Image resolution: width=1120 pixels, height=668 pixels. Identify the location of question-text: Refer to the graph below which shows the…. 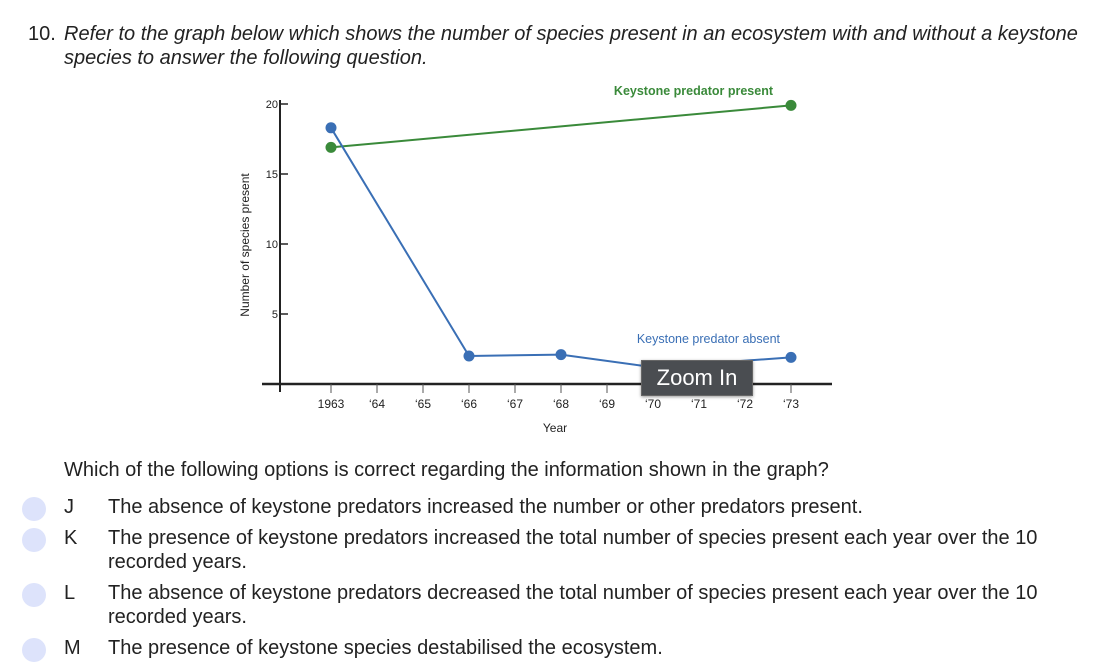
(571, 46).